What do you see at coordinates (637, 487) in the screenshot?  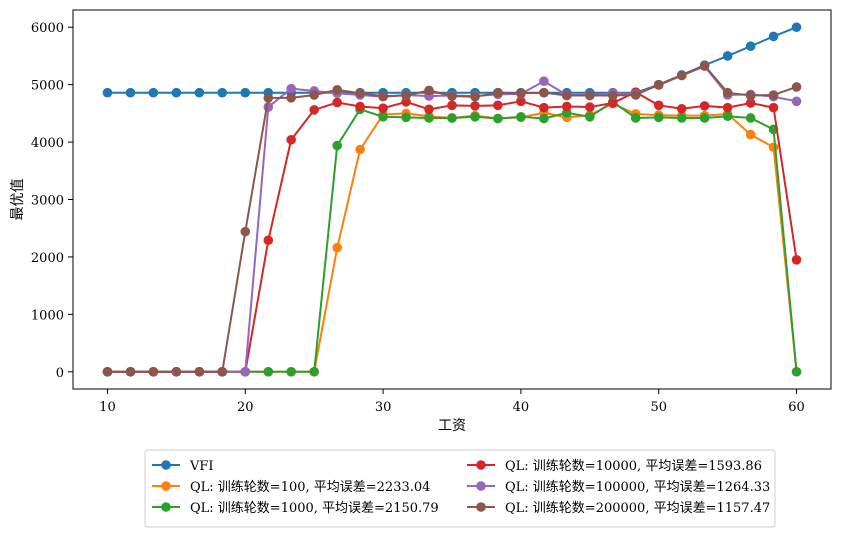 I see `legend-label: QL: 训练轮数=100000, 平均误差=1264.33` at bounding box center [637, 487].